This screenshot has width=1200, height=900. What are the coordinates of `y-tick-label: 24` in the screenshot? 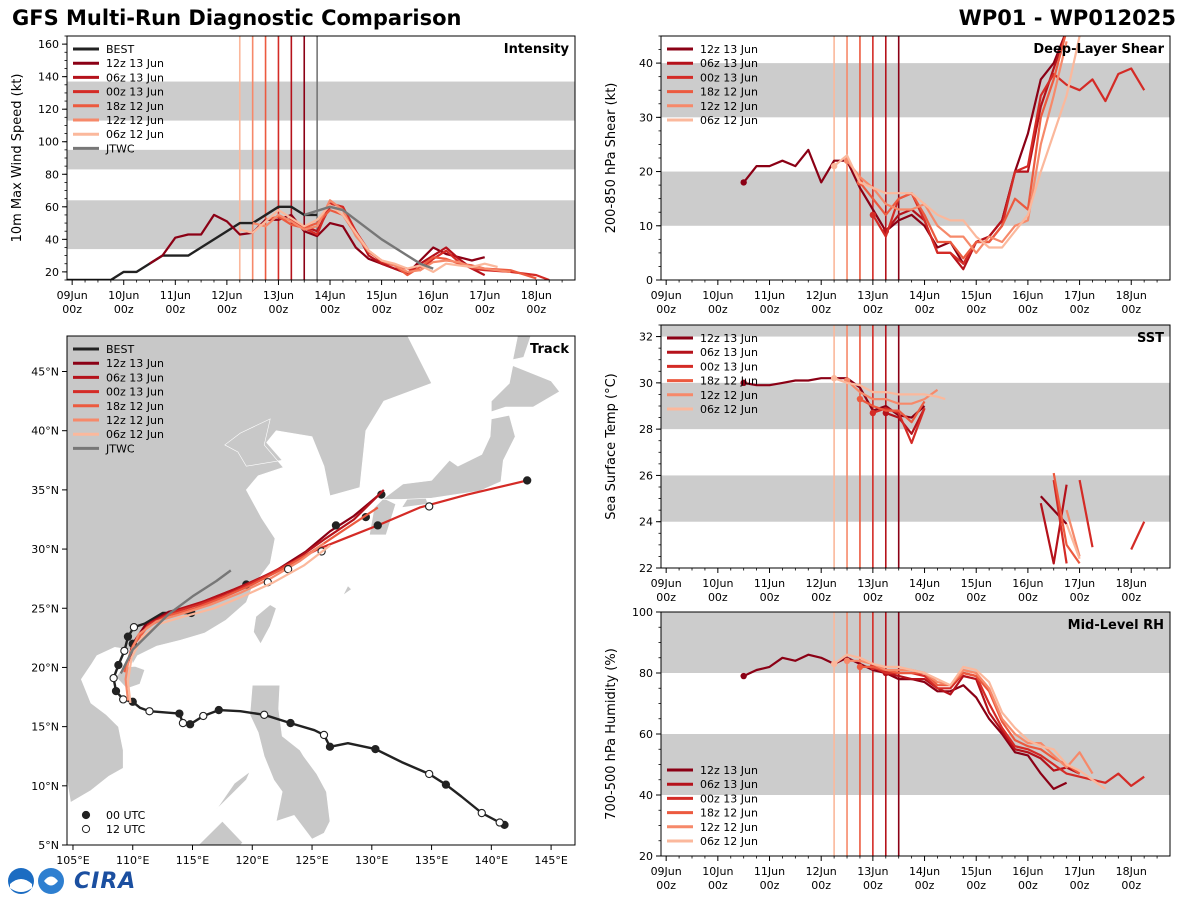 It's located at (646, 522).